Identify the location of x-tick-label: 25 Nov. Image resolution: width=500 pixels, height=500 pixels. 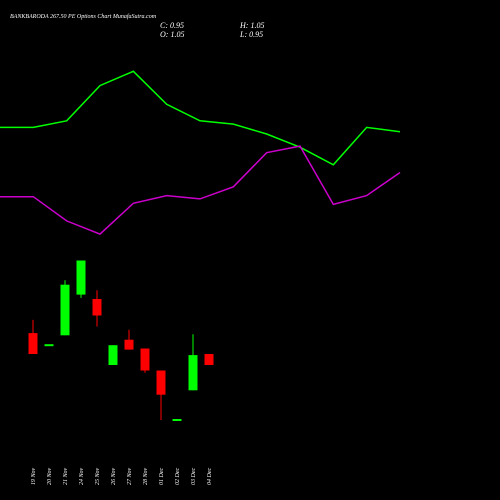
(98, 476).